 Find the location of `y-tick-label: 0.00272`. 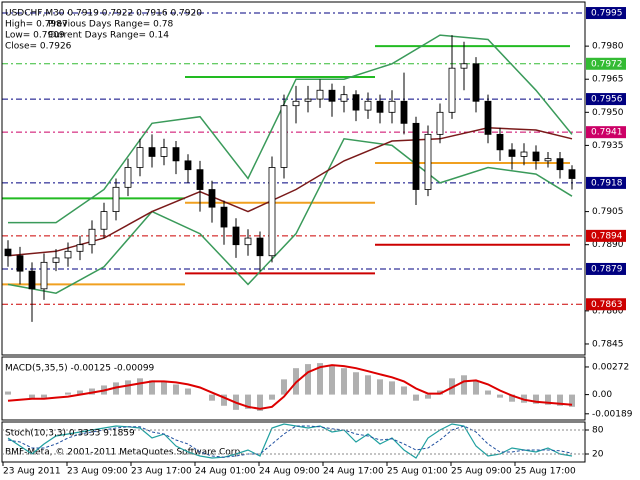

y-tick-label: 0.00272 is located at coordinates (610, 367).